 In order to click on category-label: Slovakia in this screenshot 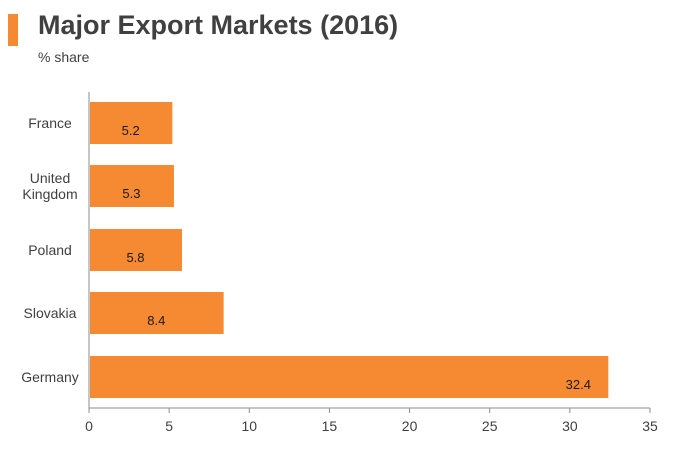, I will do `click(50, 313)`.